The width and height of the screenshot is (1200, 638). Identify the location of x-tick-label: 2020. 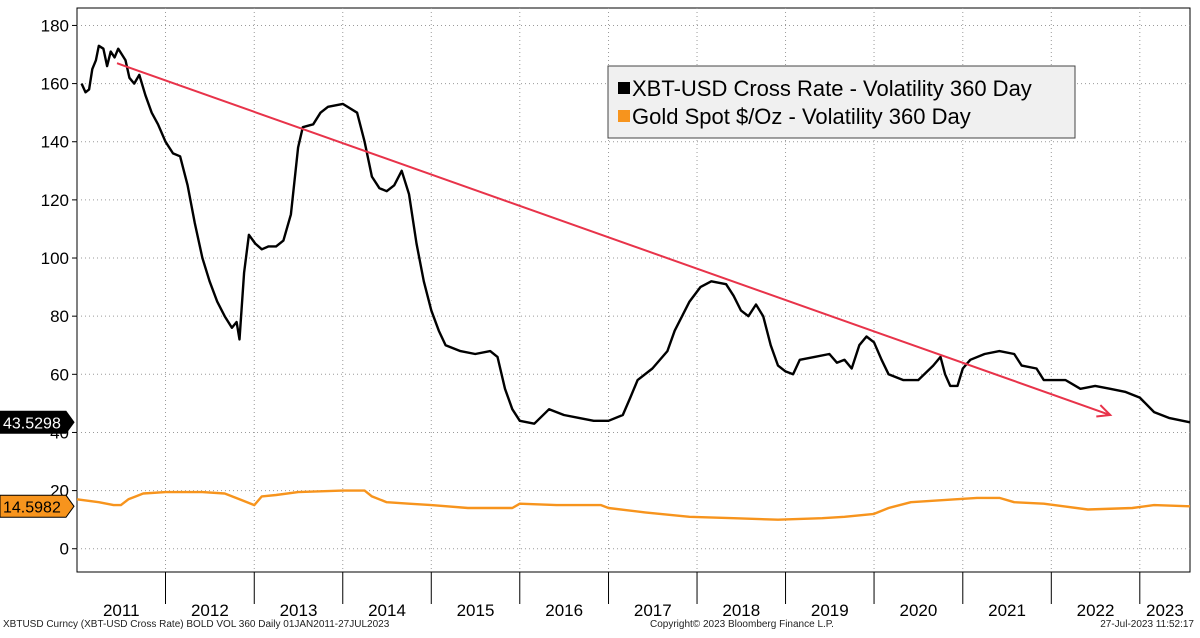
(919, 610).